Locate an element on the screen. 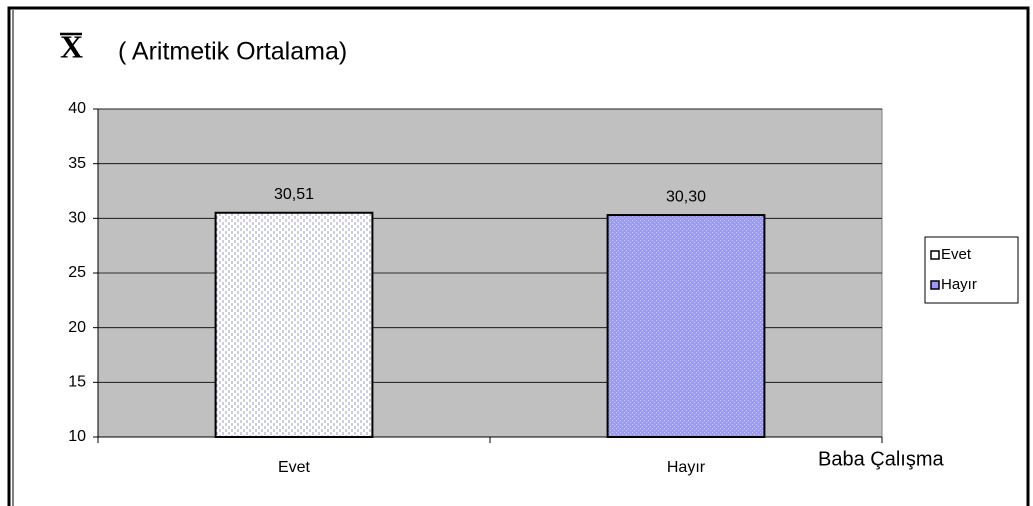  legend-box is located at coordinates (971, 270).